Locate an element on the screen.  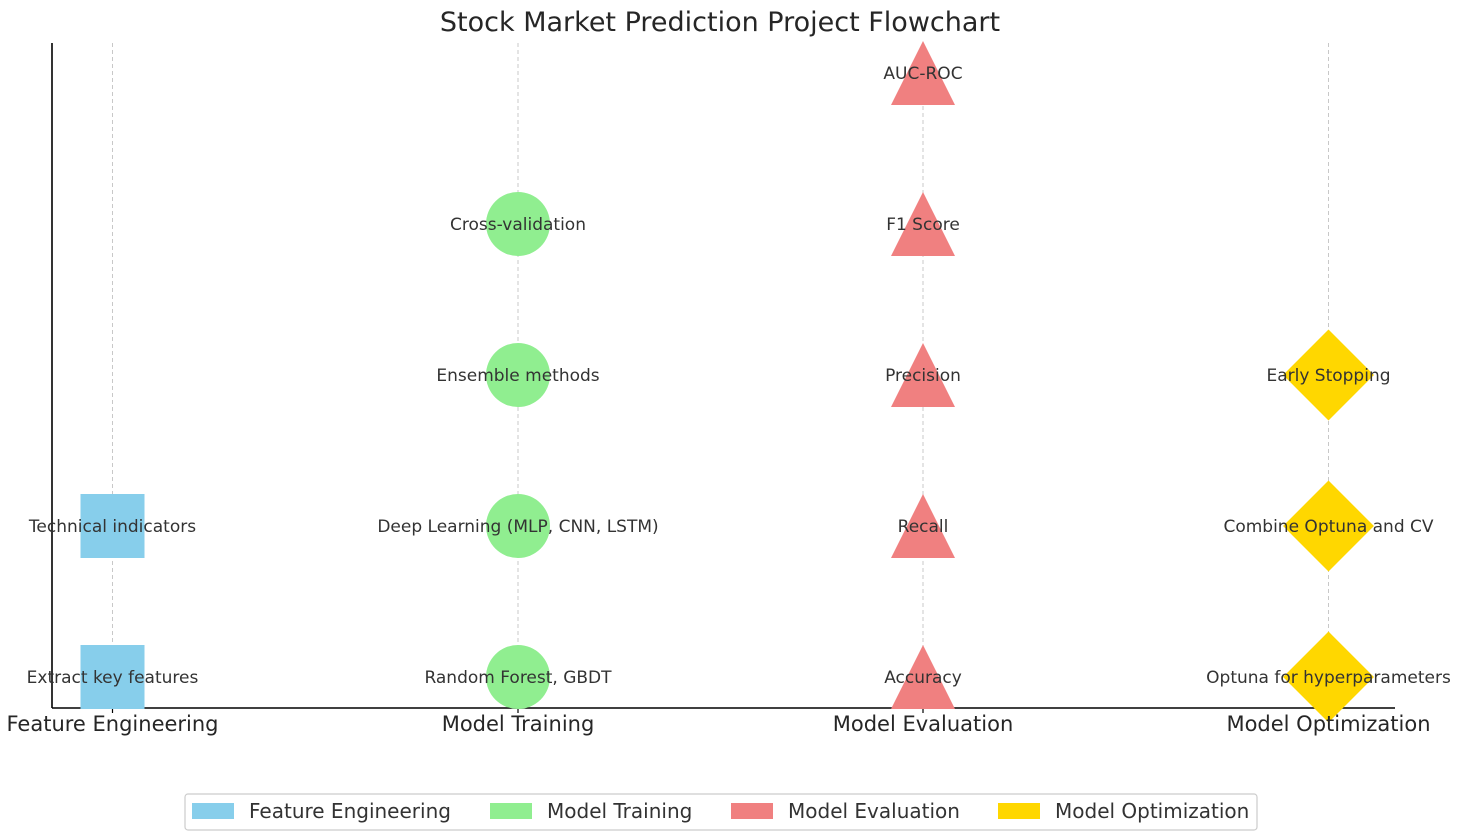
node-label-recall: Recall is located at coordinates (923, 527).